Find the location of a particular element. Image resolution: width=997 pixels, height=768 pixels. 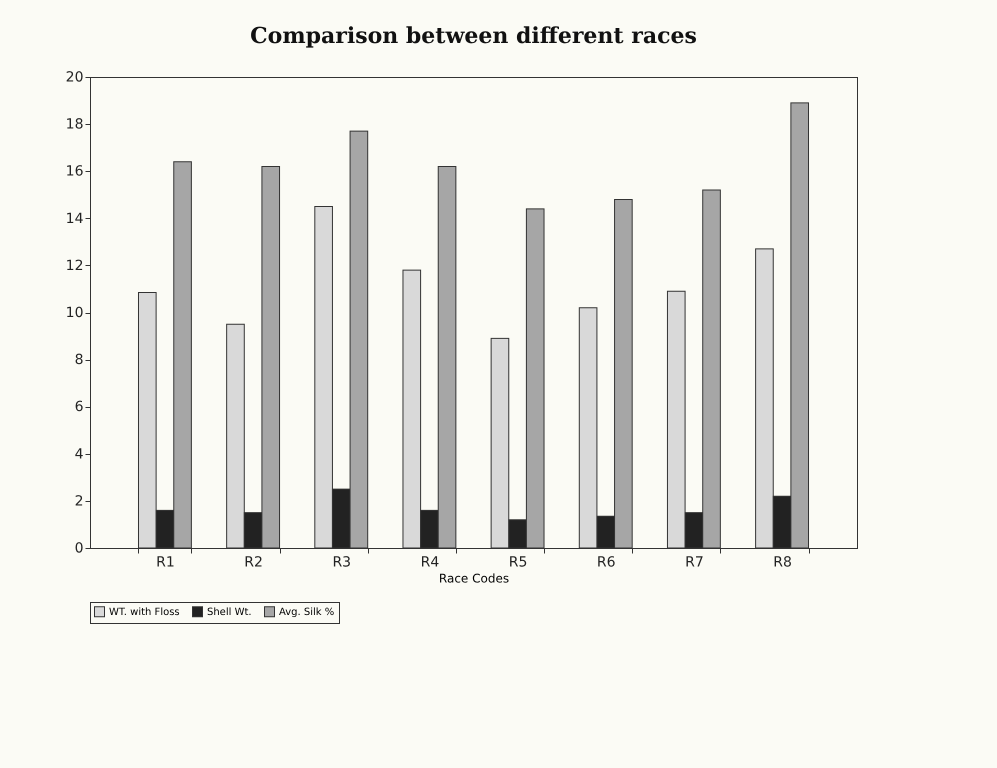

x-tick-label: R2 is located at coordinates (253, 562).